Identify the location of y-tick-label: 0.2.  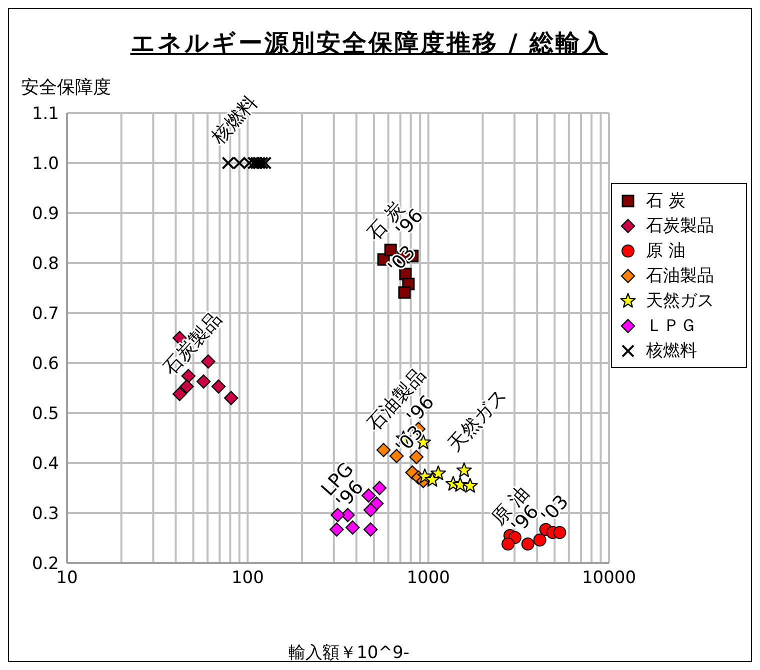
(45, 564).